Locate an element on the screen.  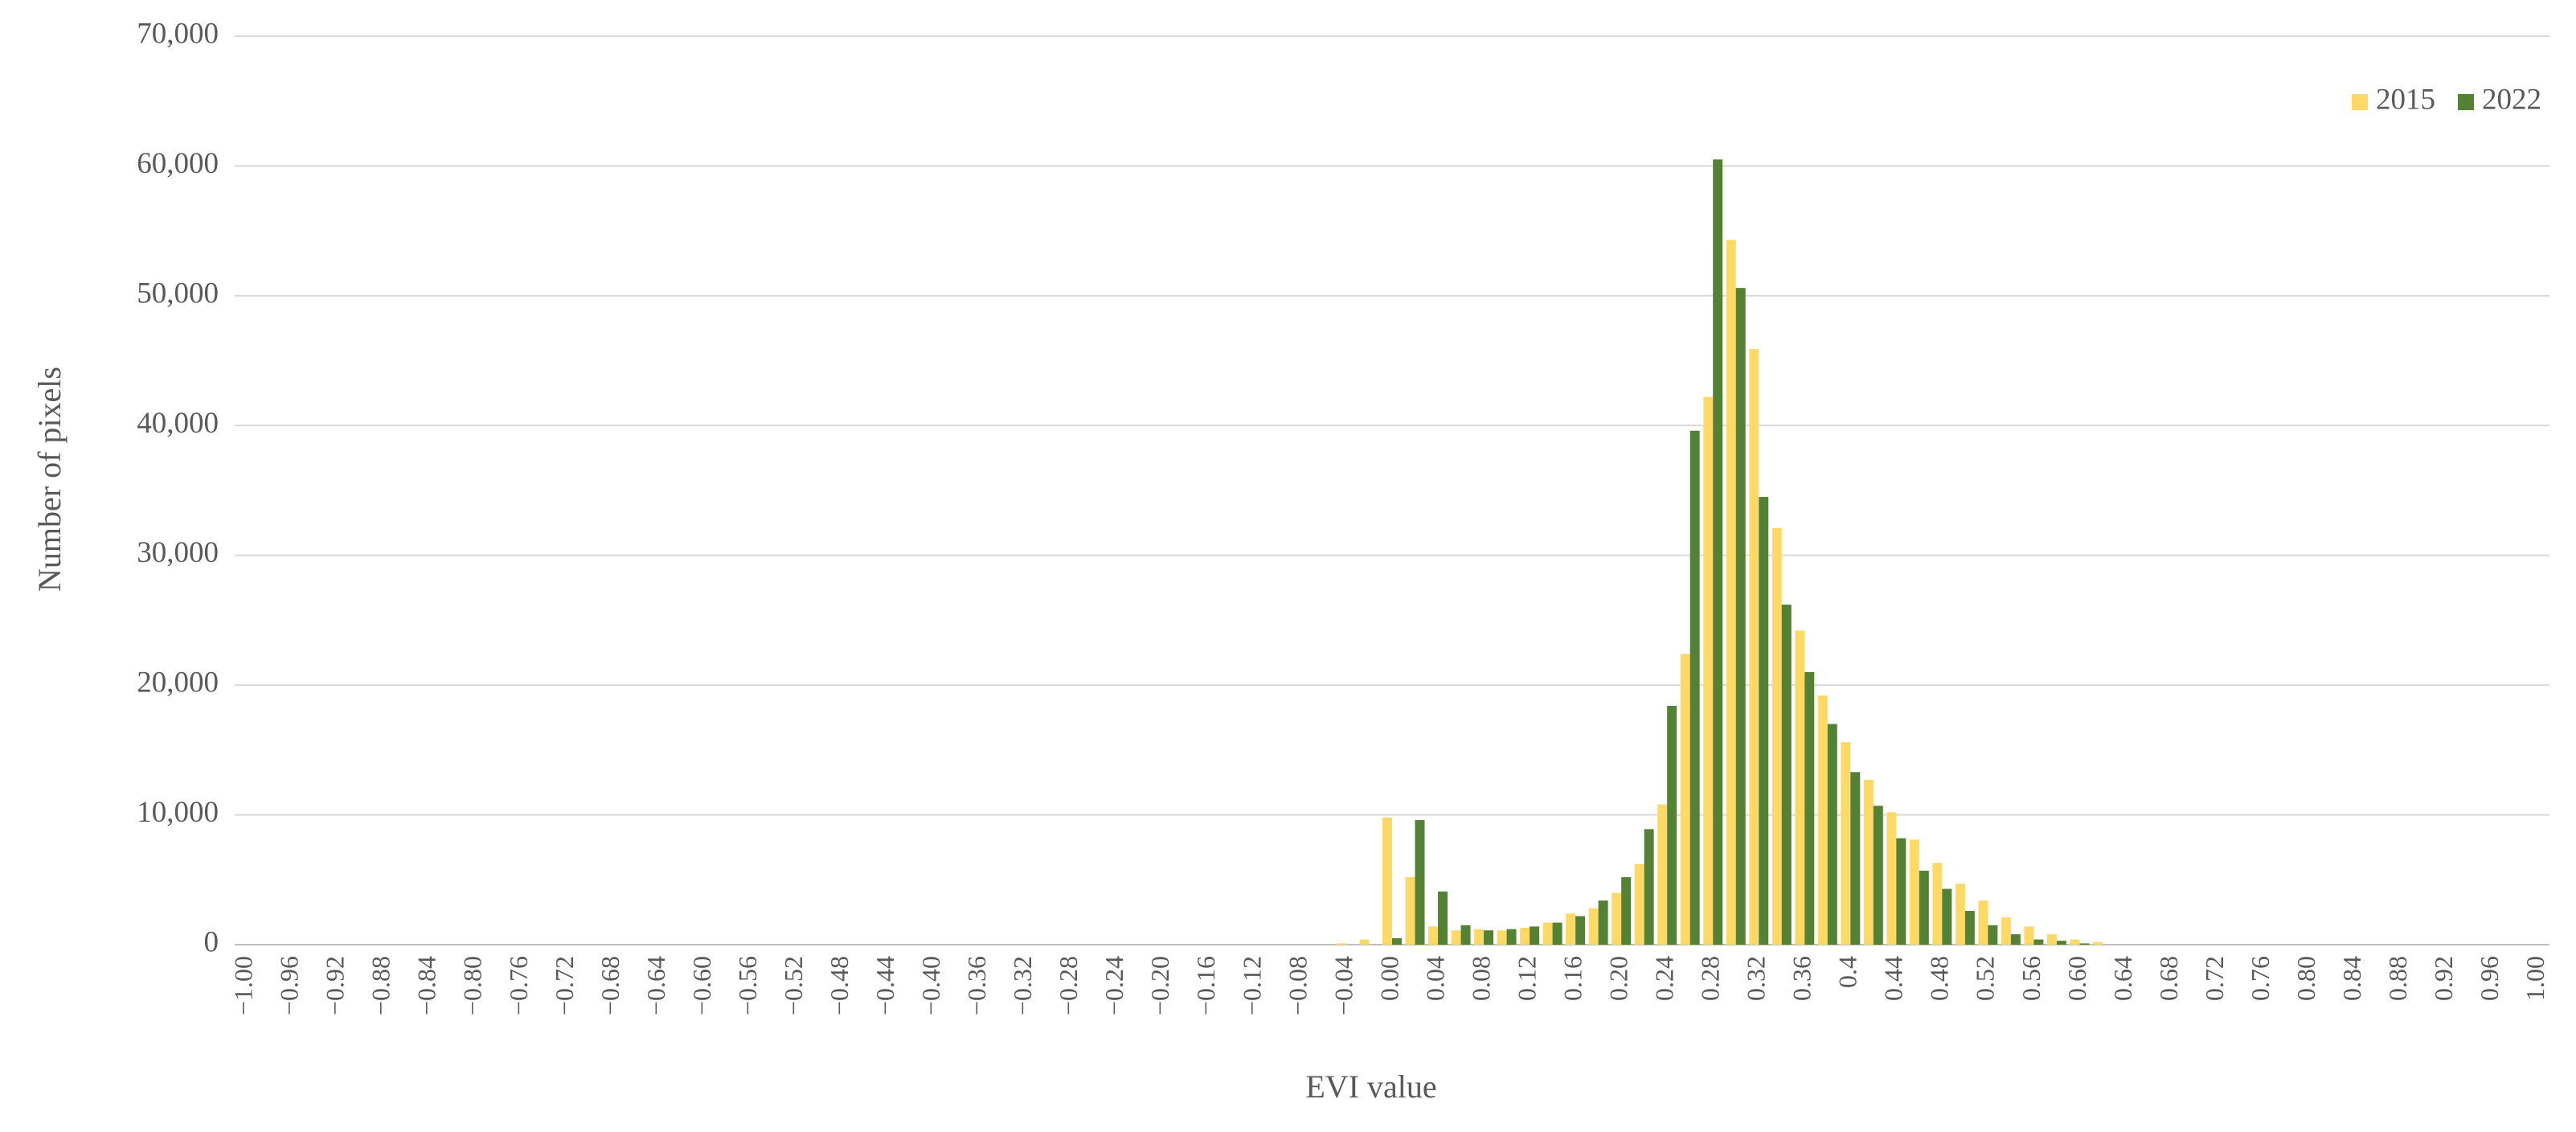
x-tick-label: 0.68 is located at coordinates (2168, 978).